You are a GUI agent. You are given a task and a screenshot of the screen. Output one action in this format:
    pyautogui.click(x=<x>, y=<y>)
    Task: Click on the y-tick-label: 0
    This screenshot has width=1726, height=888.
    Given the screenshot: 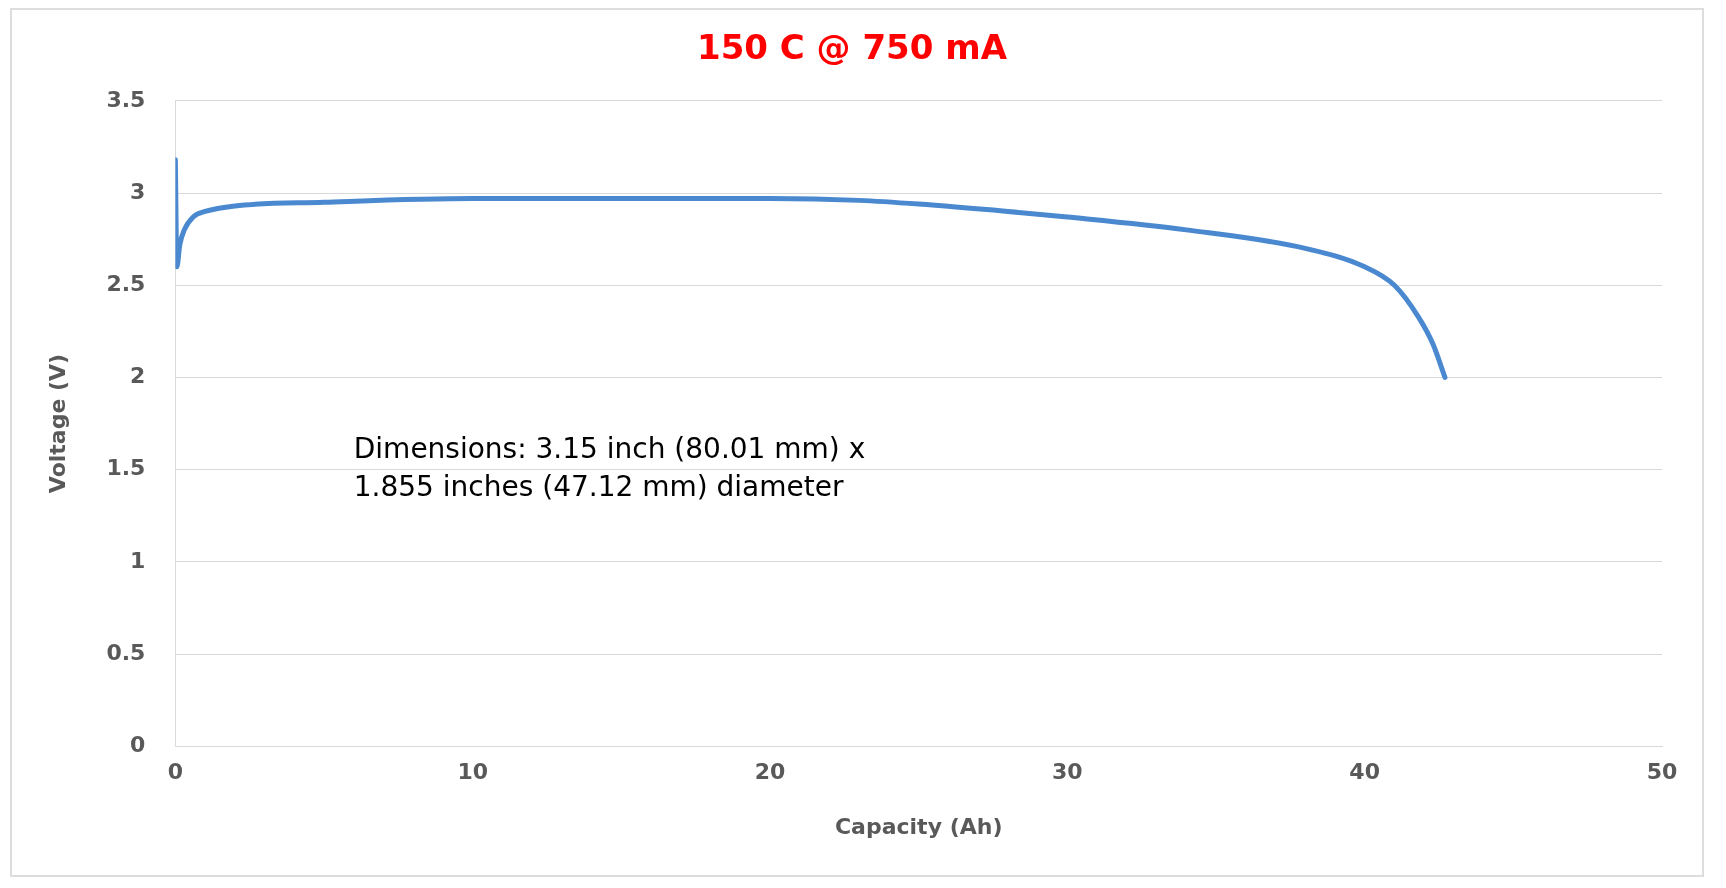 What is the action you would take?
    pyautogui.click(x=138, y=744)
    